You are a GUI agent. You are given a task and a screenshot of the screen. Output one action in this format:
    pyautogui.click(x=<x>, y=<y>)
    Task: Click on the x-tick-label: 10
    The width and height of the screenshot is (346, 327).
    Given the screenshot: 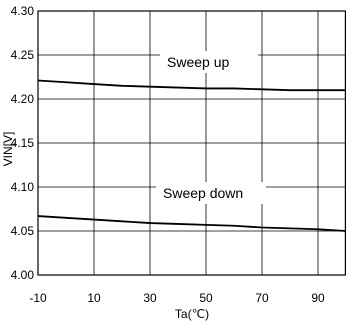 What is the action you would take?
    pyautogui.click(x=94, y=298)
    